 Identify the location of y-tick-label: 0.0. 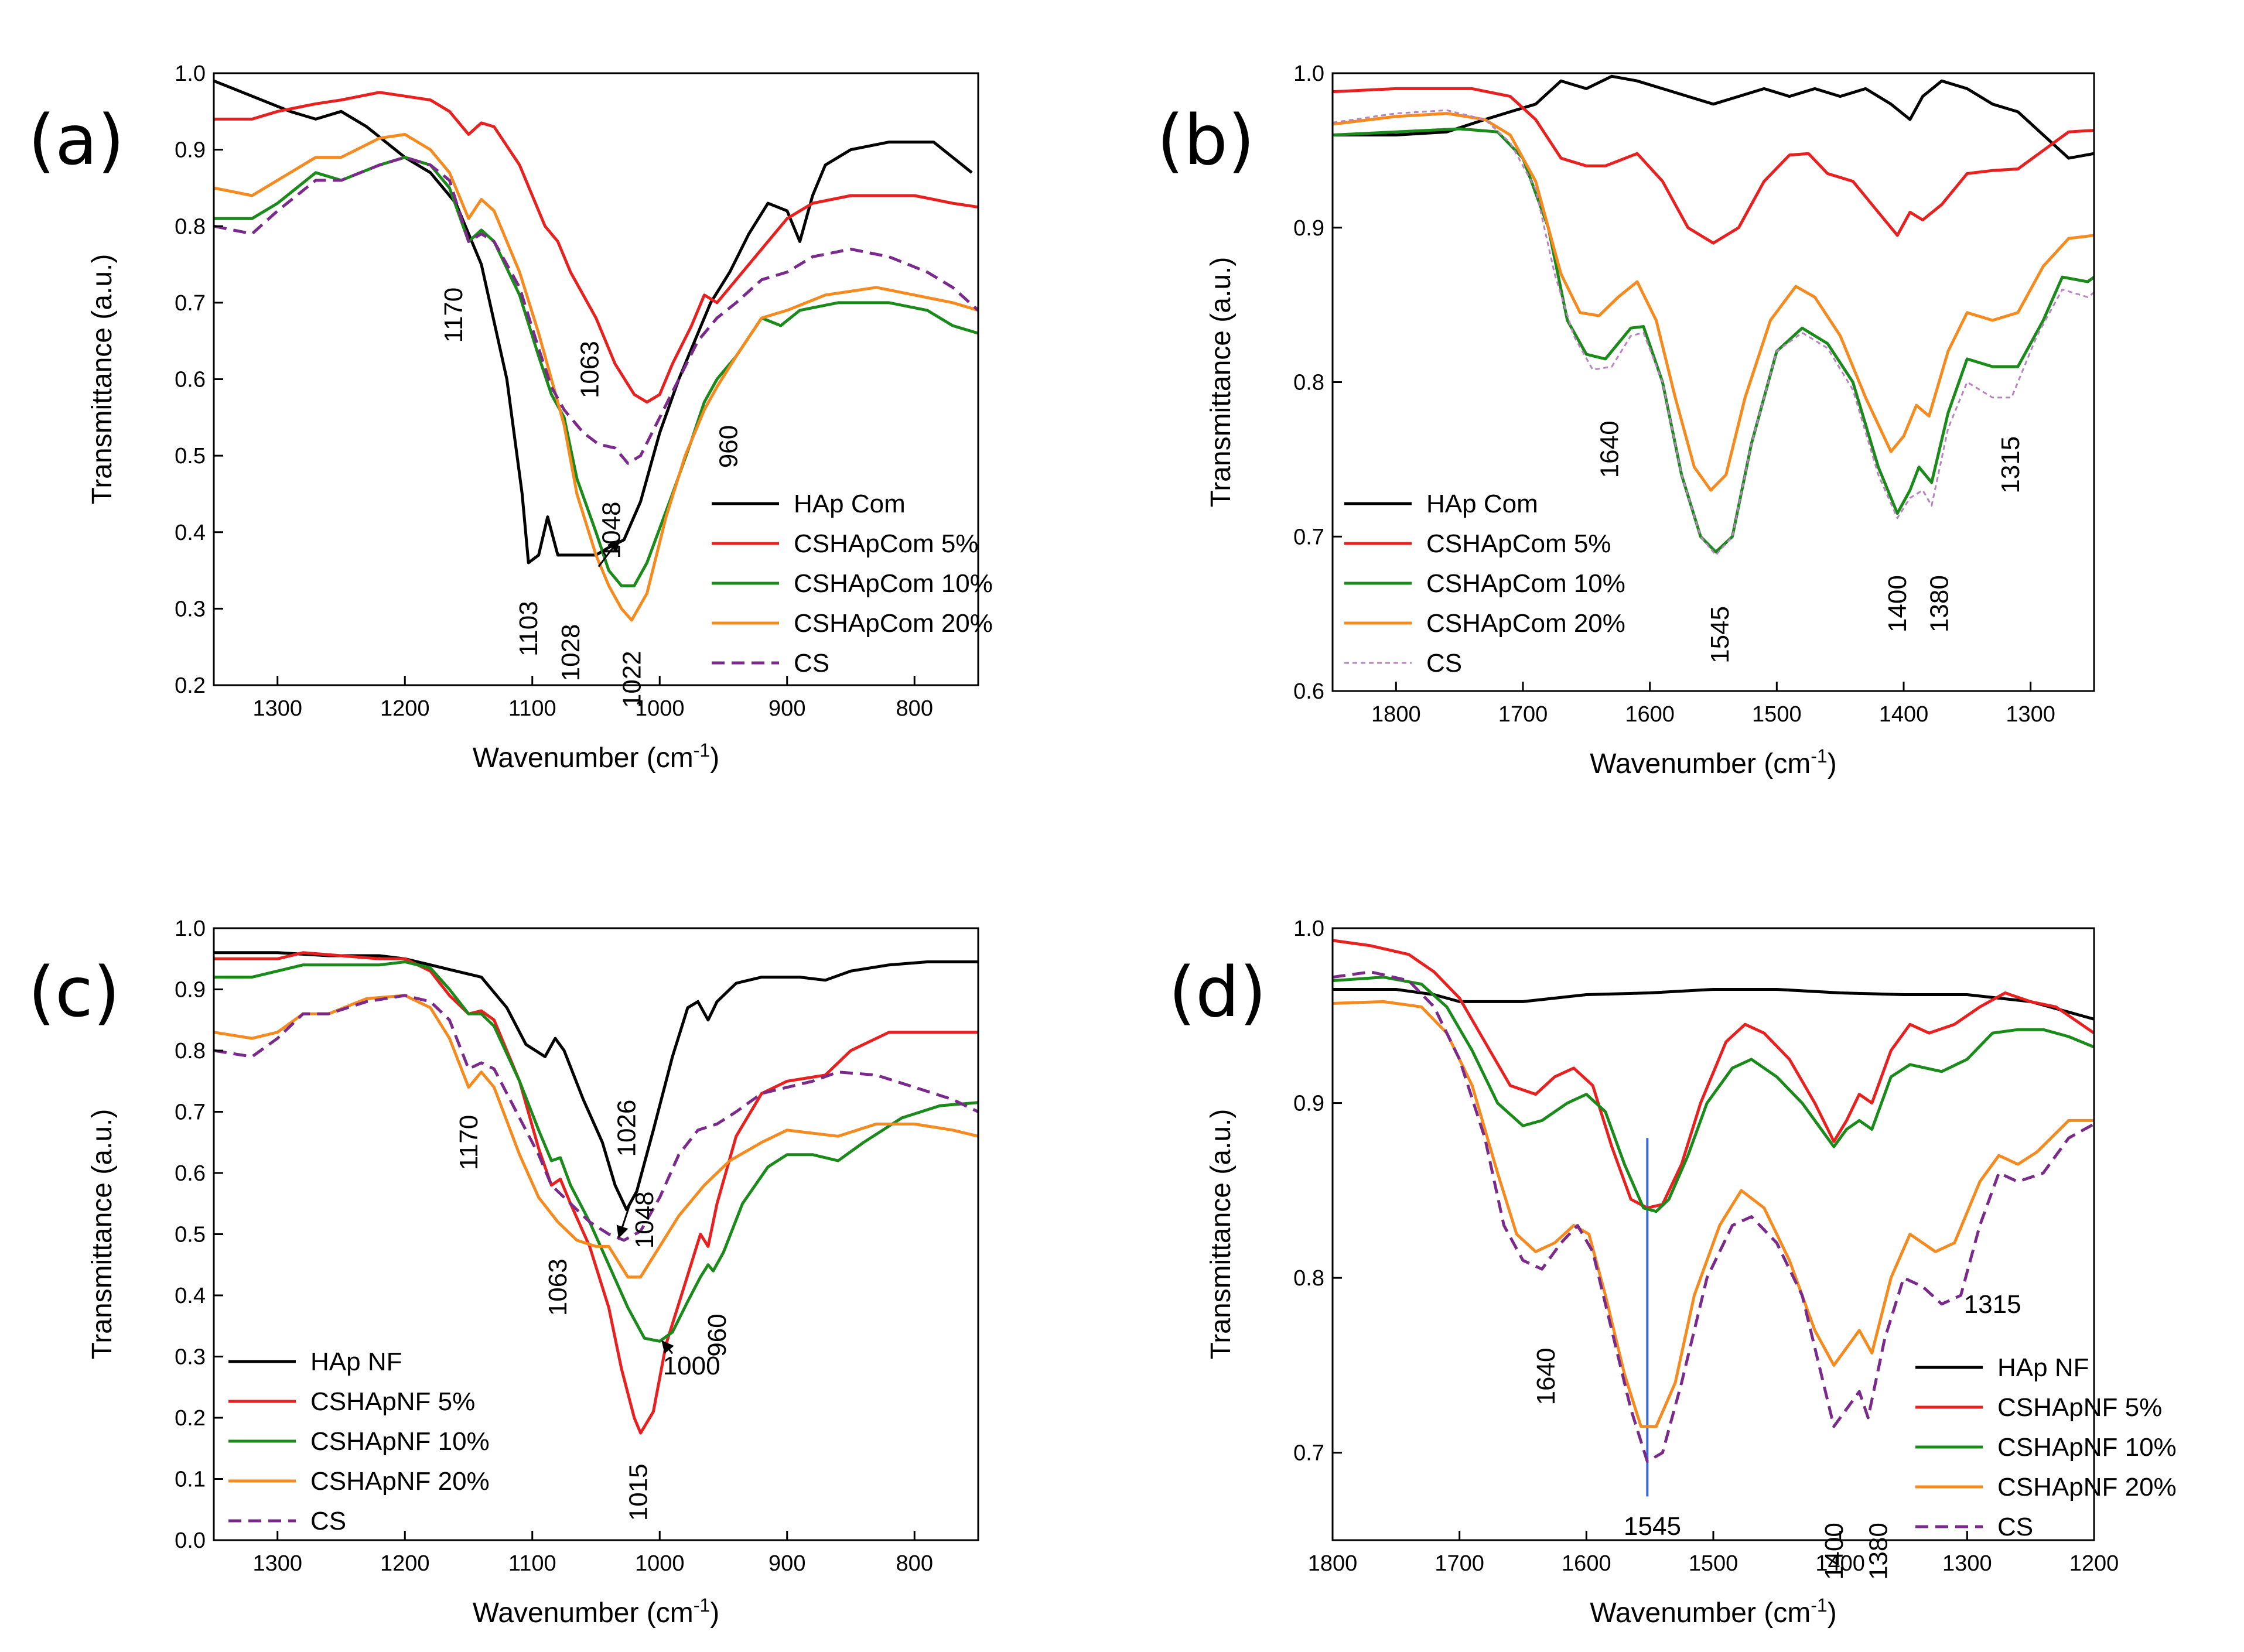
(190, 1540).